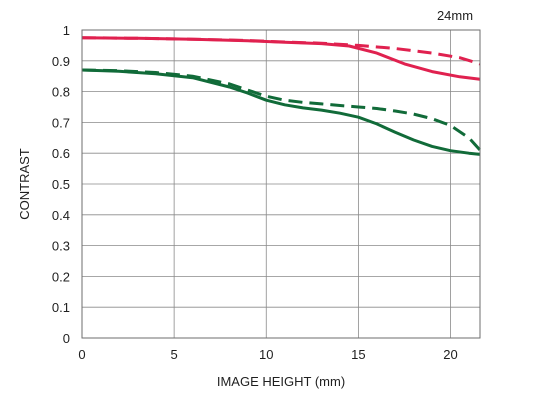 This screenshot has height=400, width=533. Describe the element at coordinates (174, 354) in the screenshot. I see `x-tick-label: 5` at that location.